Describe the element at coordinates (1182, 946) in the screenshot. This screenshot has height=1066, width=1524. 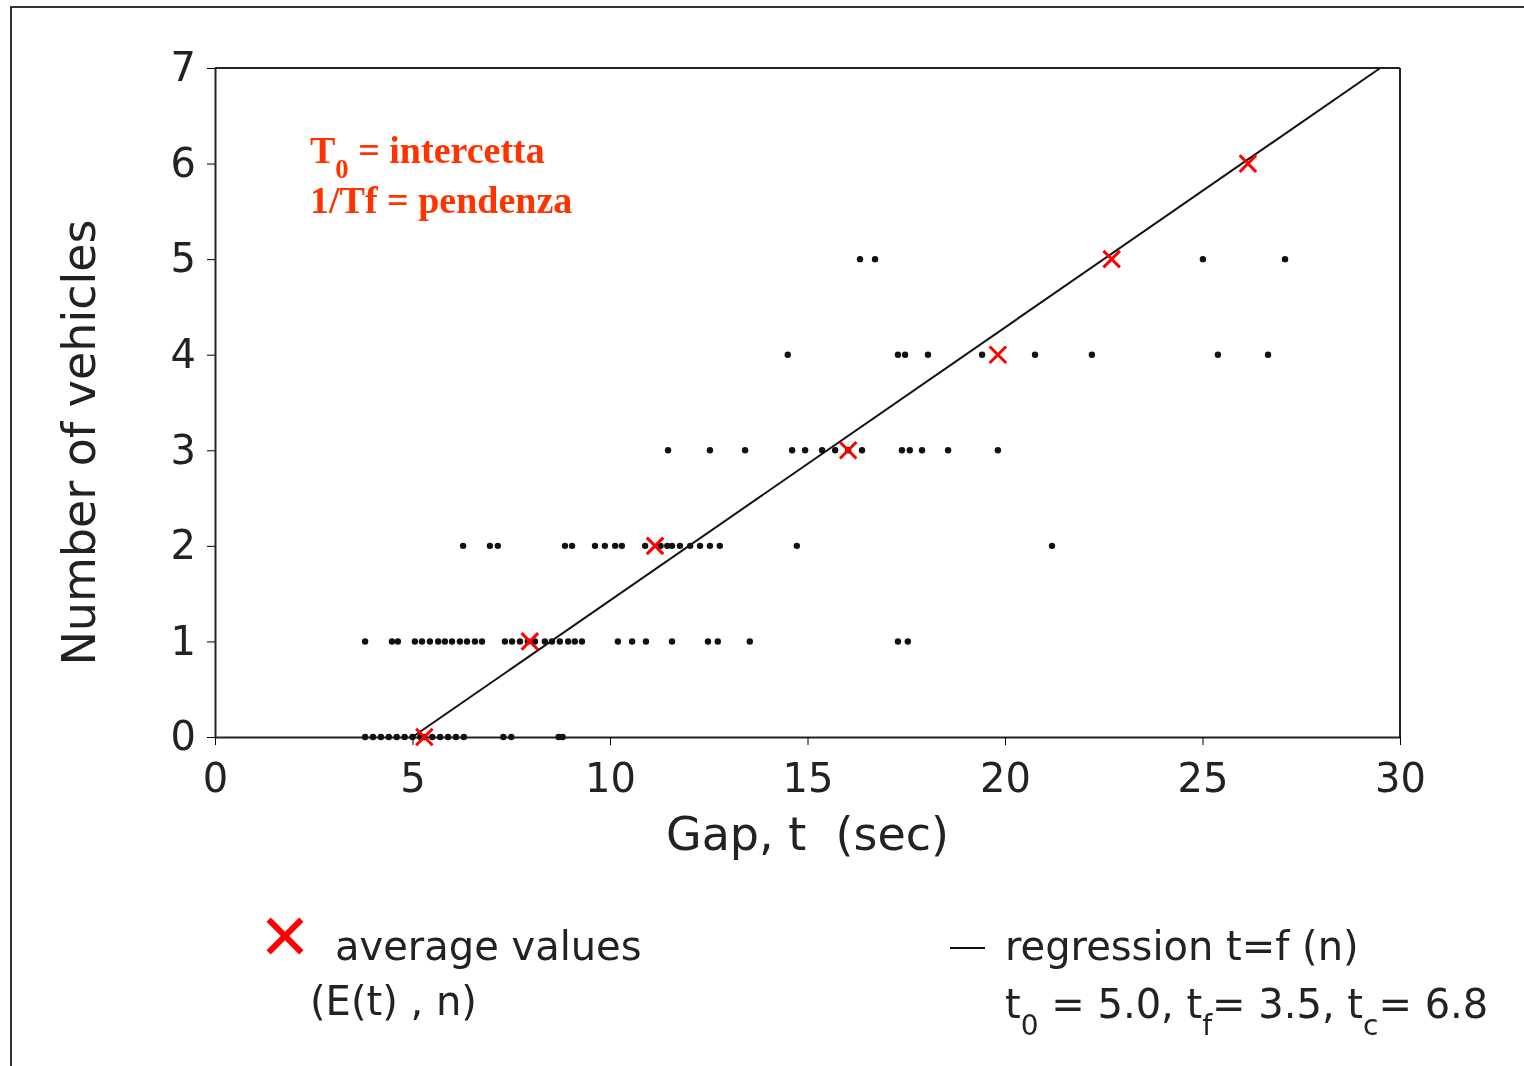
I see `legend-label: regression t=f (n)` at that location.